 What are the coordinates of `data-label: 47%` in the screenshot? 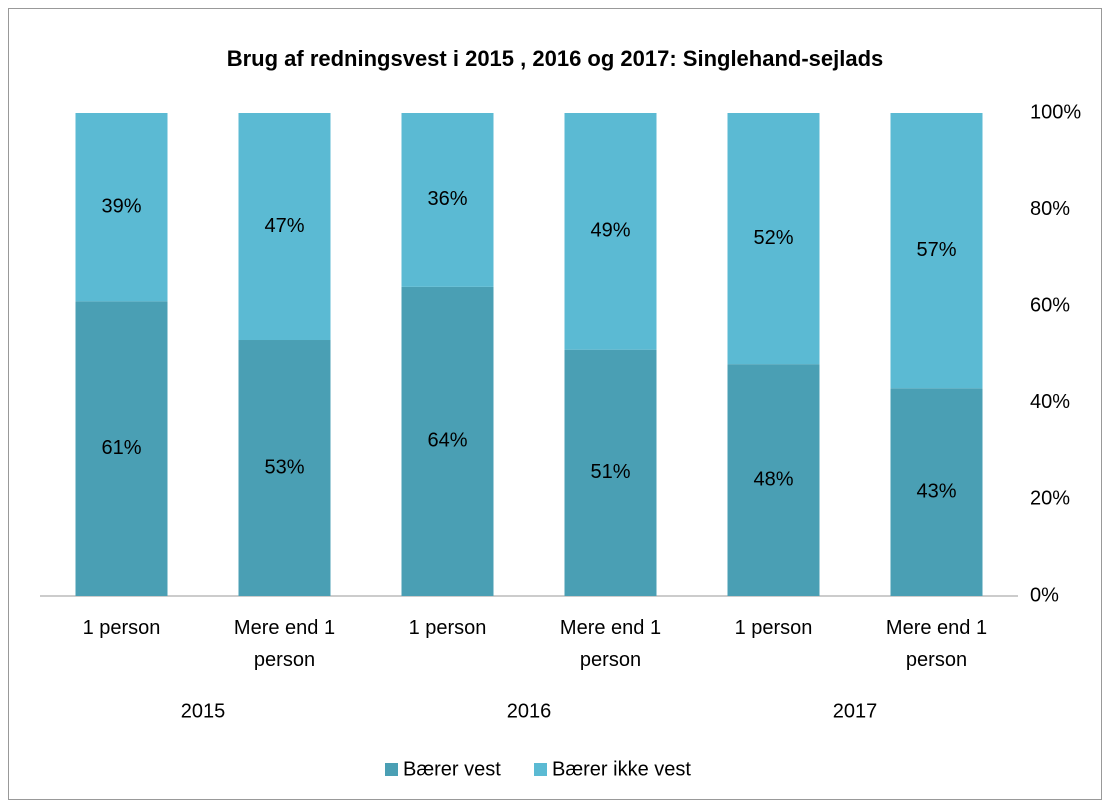 It's located at (284, 226).